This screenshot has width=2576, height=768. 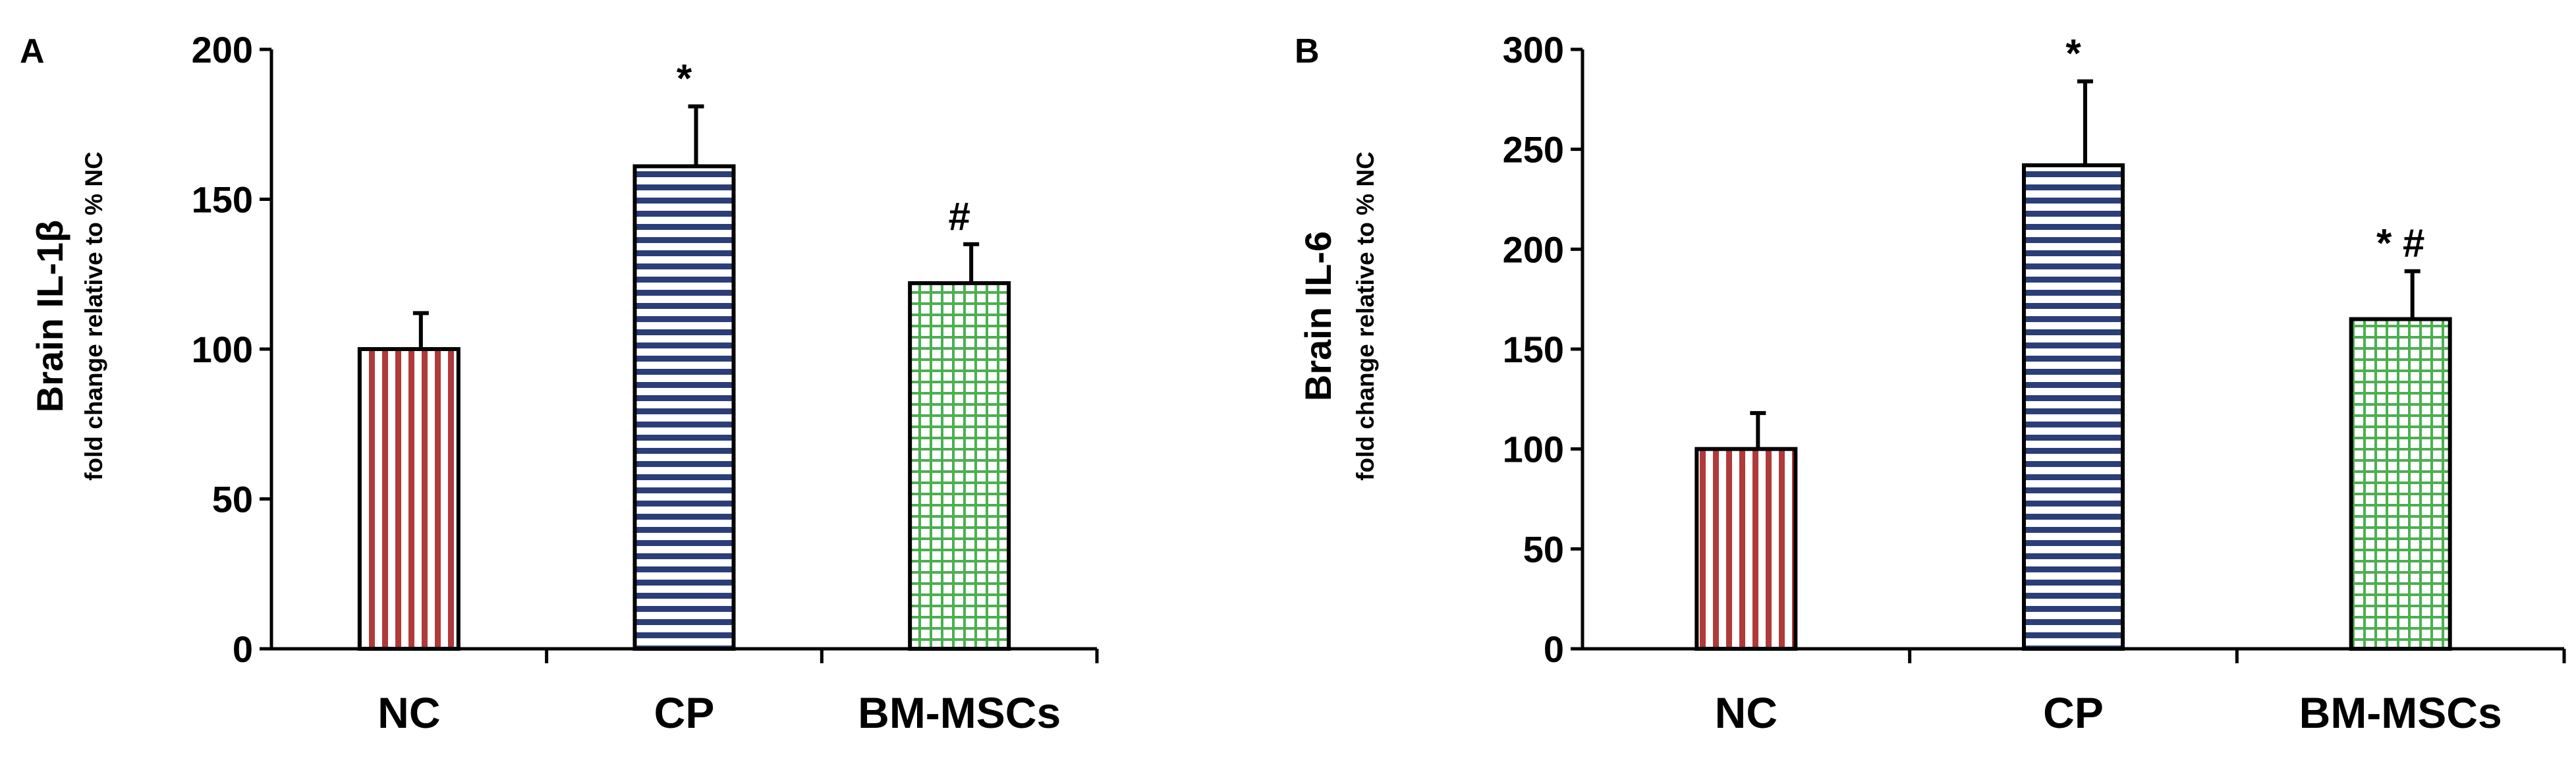 I want to click on significance-mark: * #, so click(x=2400, y=243).